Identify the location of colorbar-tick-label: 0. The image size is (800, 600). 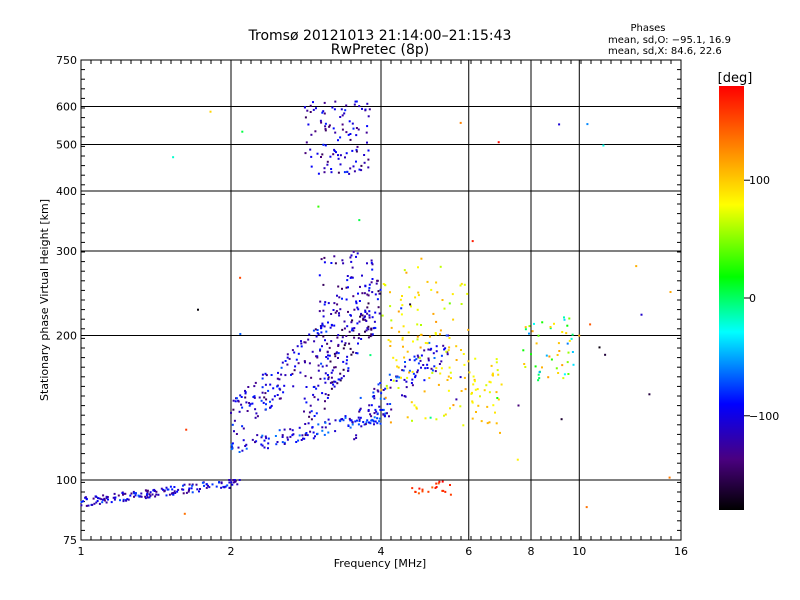
(752, 298).